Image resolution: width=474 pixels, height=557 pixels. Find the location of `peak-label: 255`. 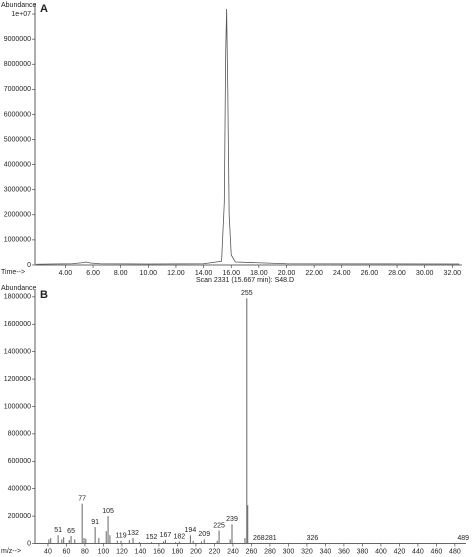

peak-label: 255 is located at coordinates (247, 293).